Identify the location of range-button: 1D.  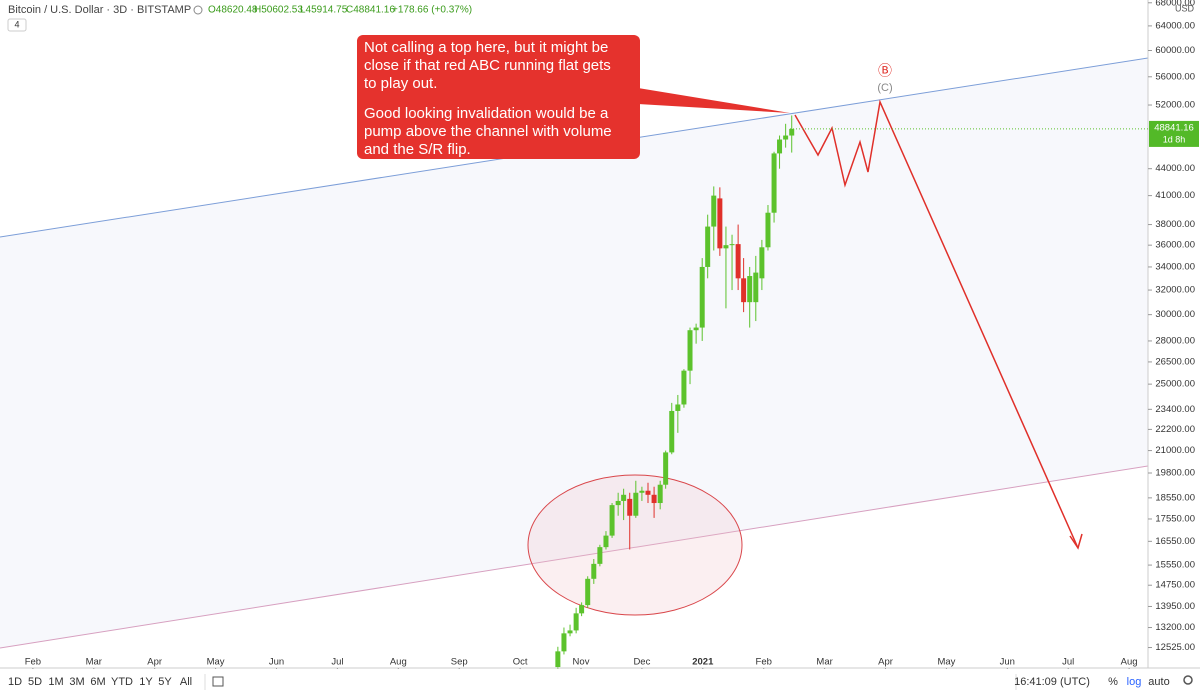
(15, 682).